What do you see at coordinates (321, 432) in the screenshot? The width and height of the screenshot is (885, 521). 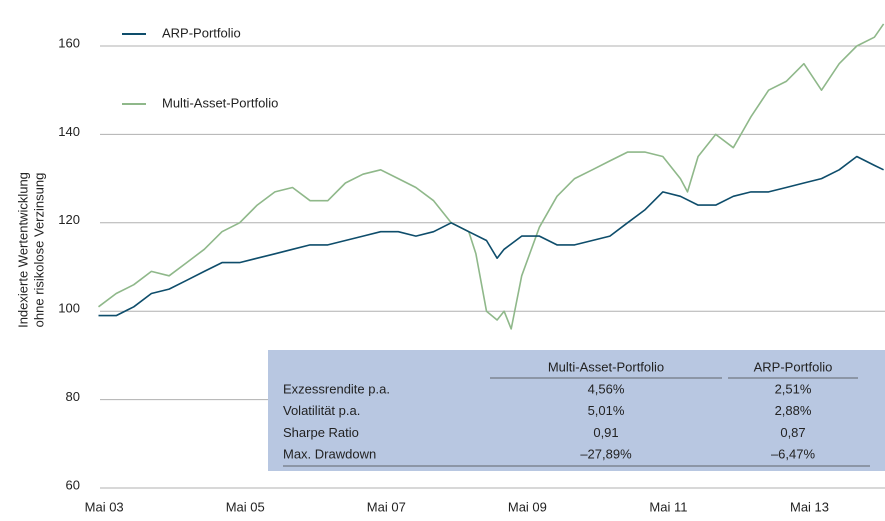 I see `row-label: Sharpe Ratio` at bounding box center [321, 432].